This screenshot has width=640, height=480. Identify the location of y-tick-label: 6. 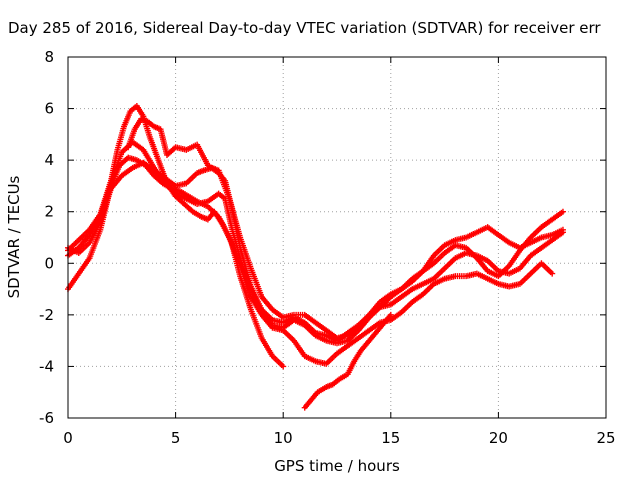
(49, 109).